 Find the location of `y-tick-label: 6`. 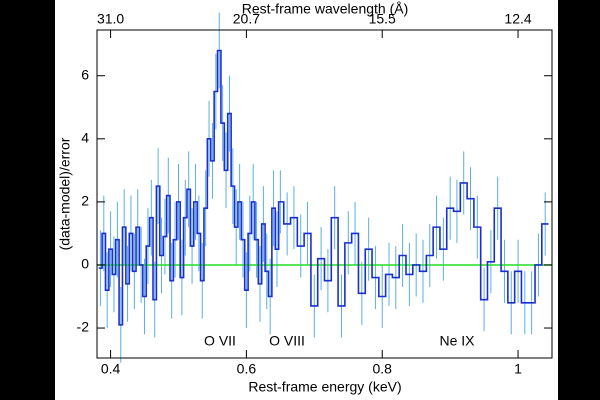

y-tick-label: 6 is located at coordinates (85, 74).